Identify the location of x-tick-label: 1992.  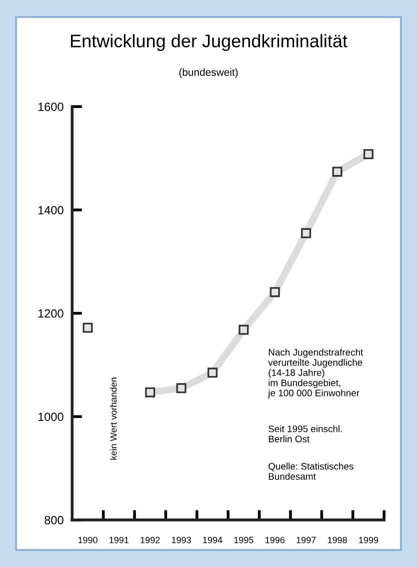
(150, 540).